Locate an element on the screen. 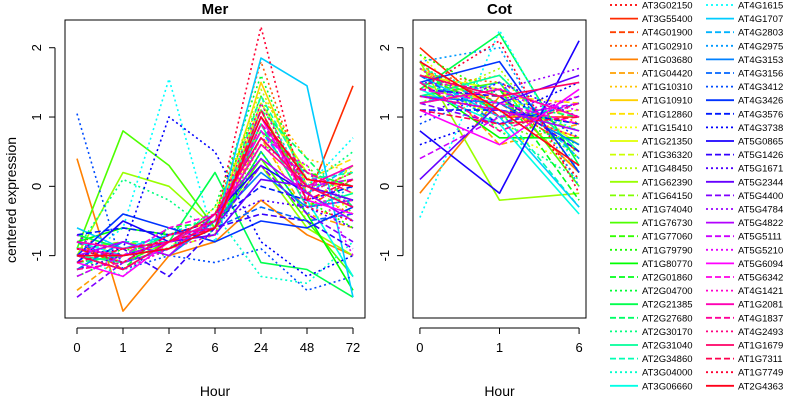 The height and width of the screenshot is (405, 800). legend-item: AT3G04000 is located at coordinates (651, 373).